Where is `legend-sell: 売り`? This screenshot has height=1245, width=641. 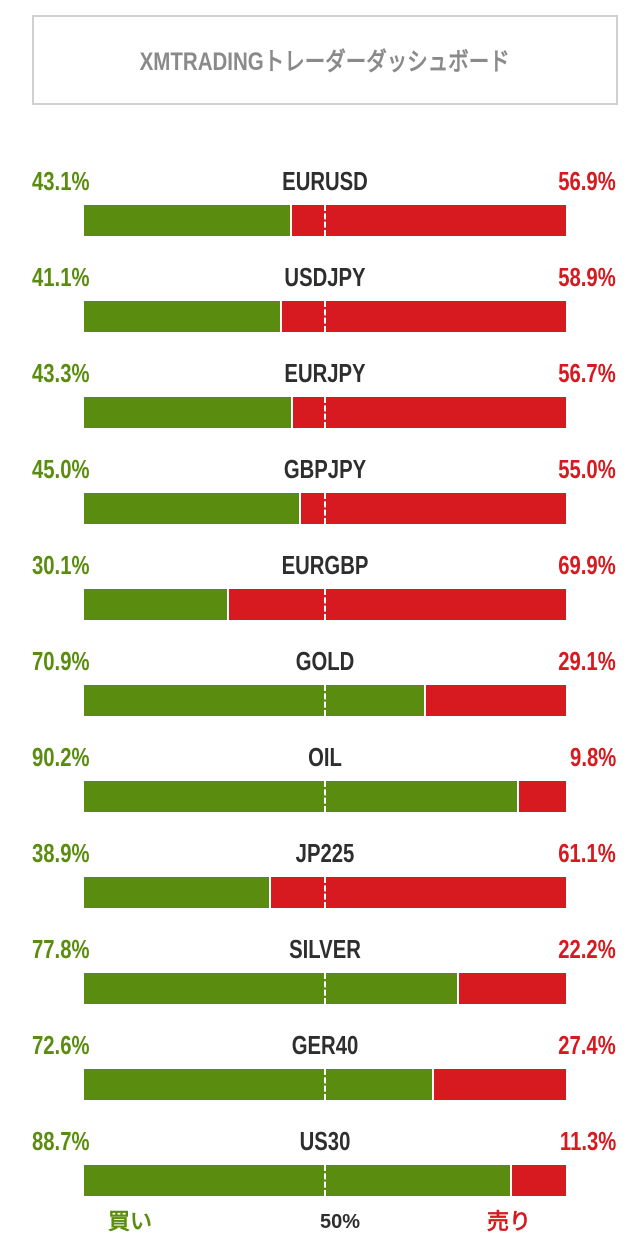
legend-sell: 売り is located at coordinates (509, 1221).